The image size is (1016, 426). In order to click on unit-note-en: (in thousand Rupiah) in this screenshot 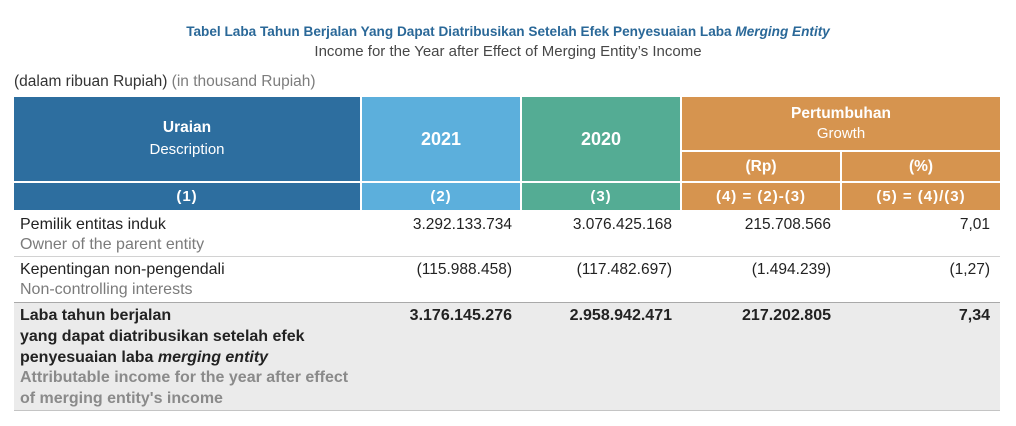, I will do `click(243, 81)`.